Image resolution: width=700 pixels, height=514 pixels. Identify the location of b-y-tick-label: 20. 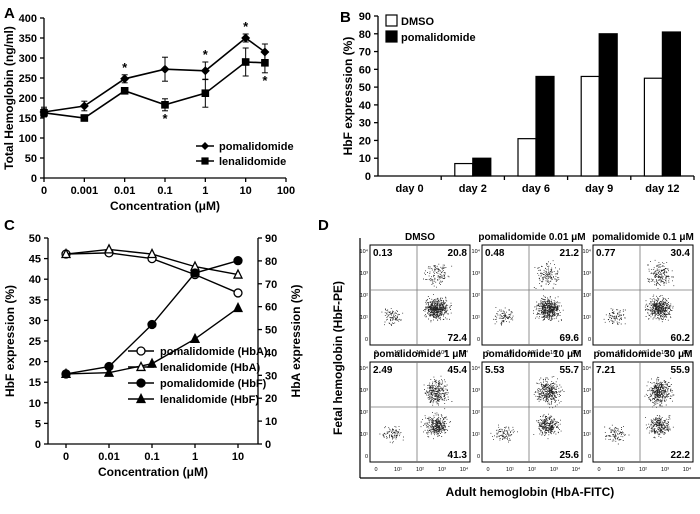
(365, 141).